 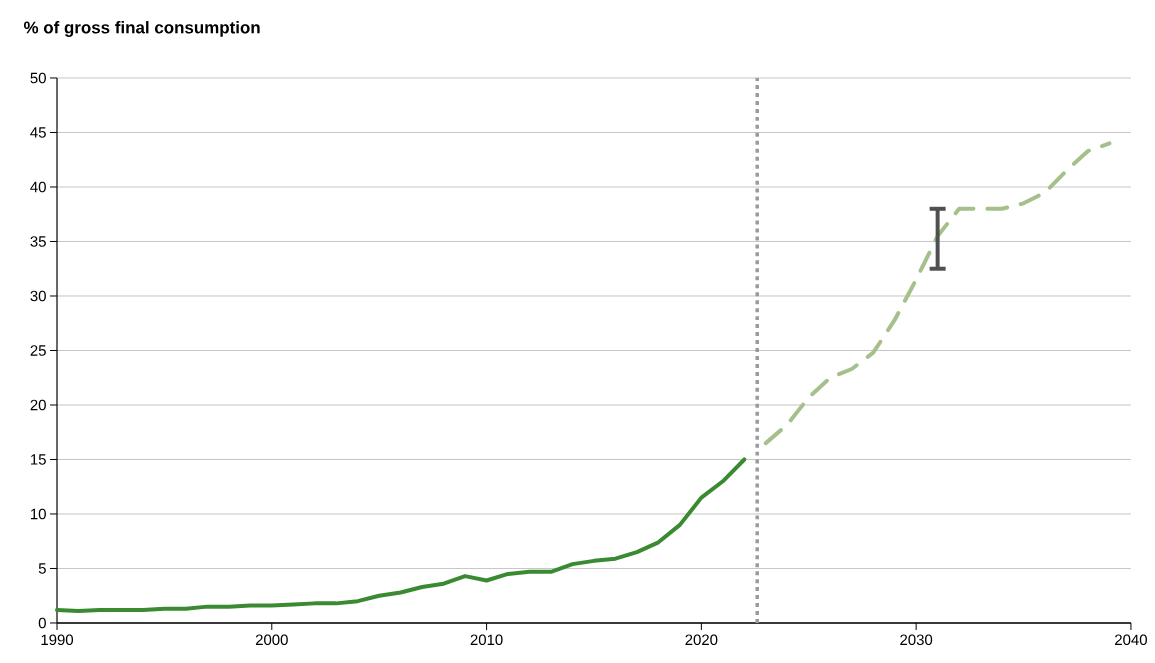 I want to click on x-tick-label: 2020, so click(x=701, y=640).